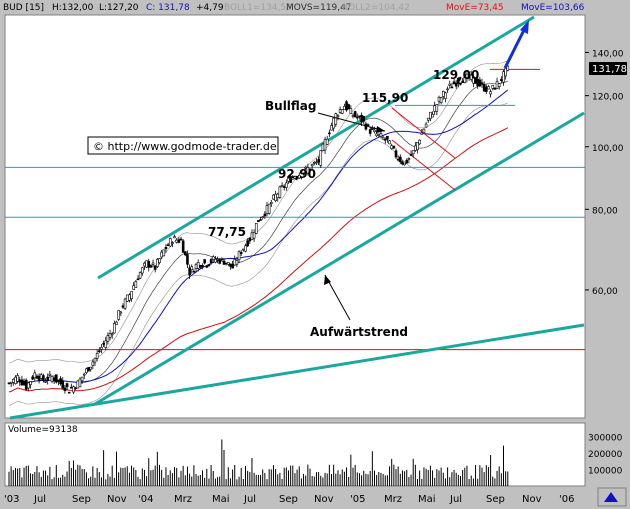  Describe the element at coordinates (11, 499) in the screenshot. I see `x-tick-label: '03` at that location.